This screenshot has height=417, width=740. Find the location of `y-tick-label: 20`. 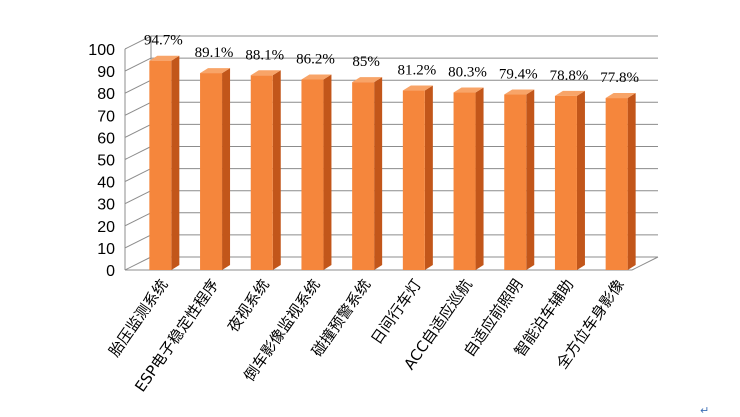

y-tick-label: 20 is located at coordinates (106, 227).